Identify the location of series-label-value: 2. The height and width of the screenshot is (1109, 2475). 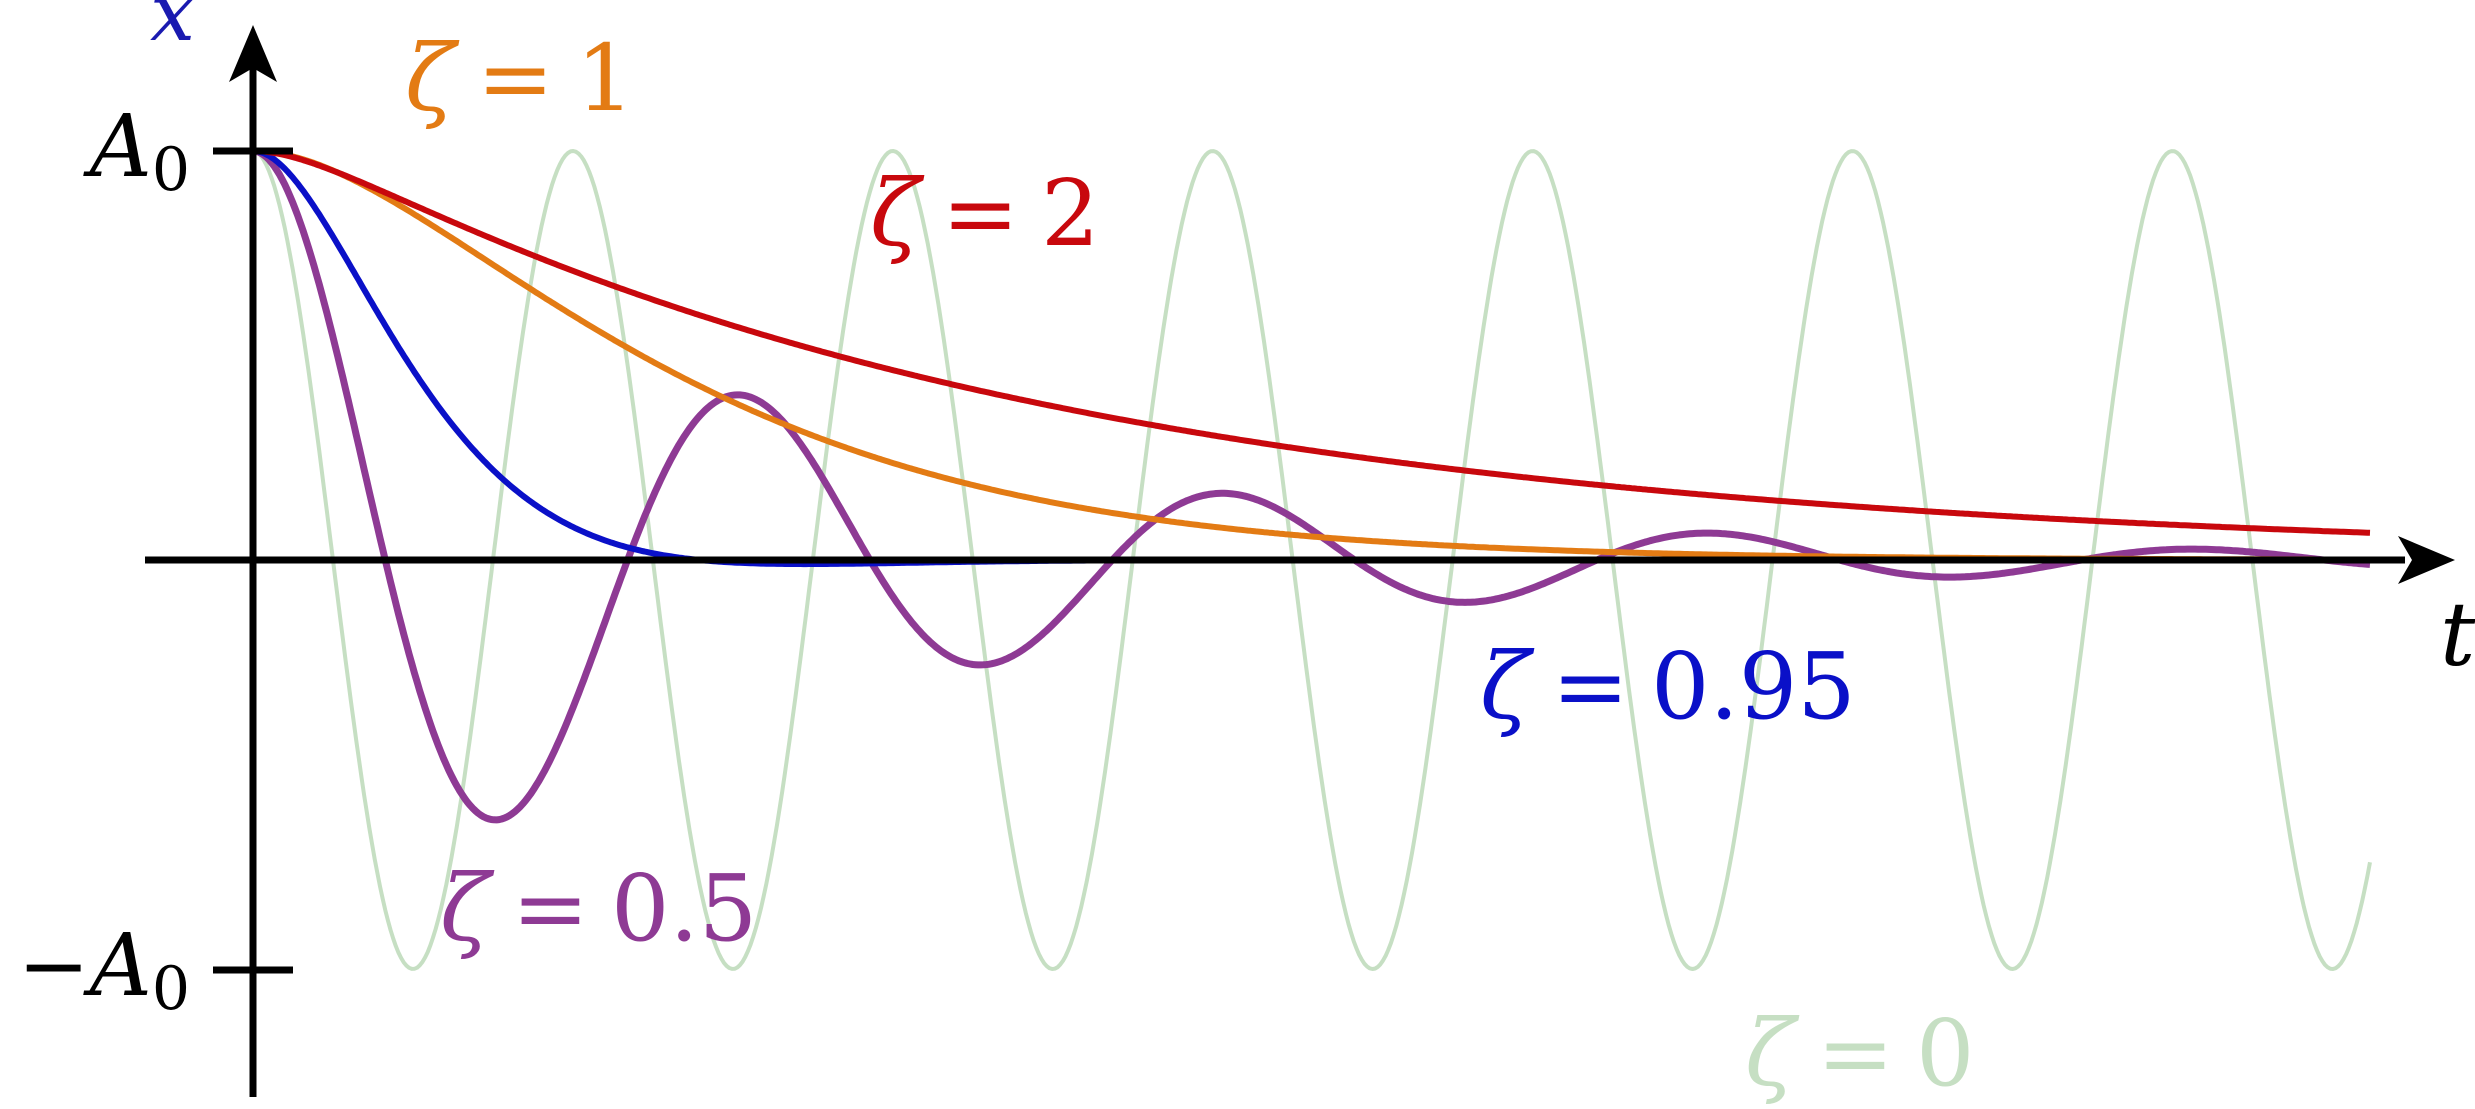
(1070, 213).